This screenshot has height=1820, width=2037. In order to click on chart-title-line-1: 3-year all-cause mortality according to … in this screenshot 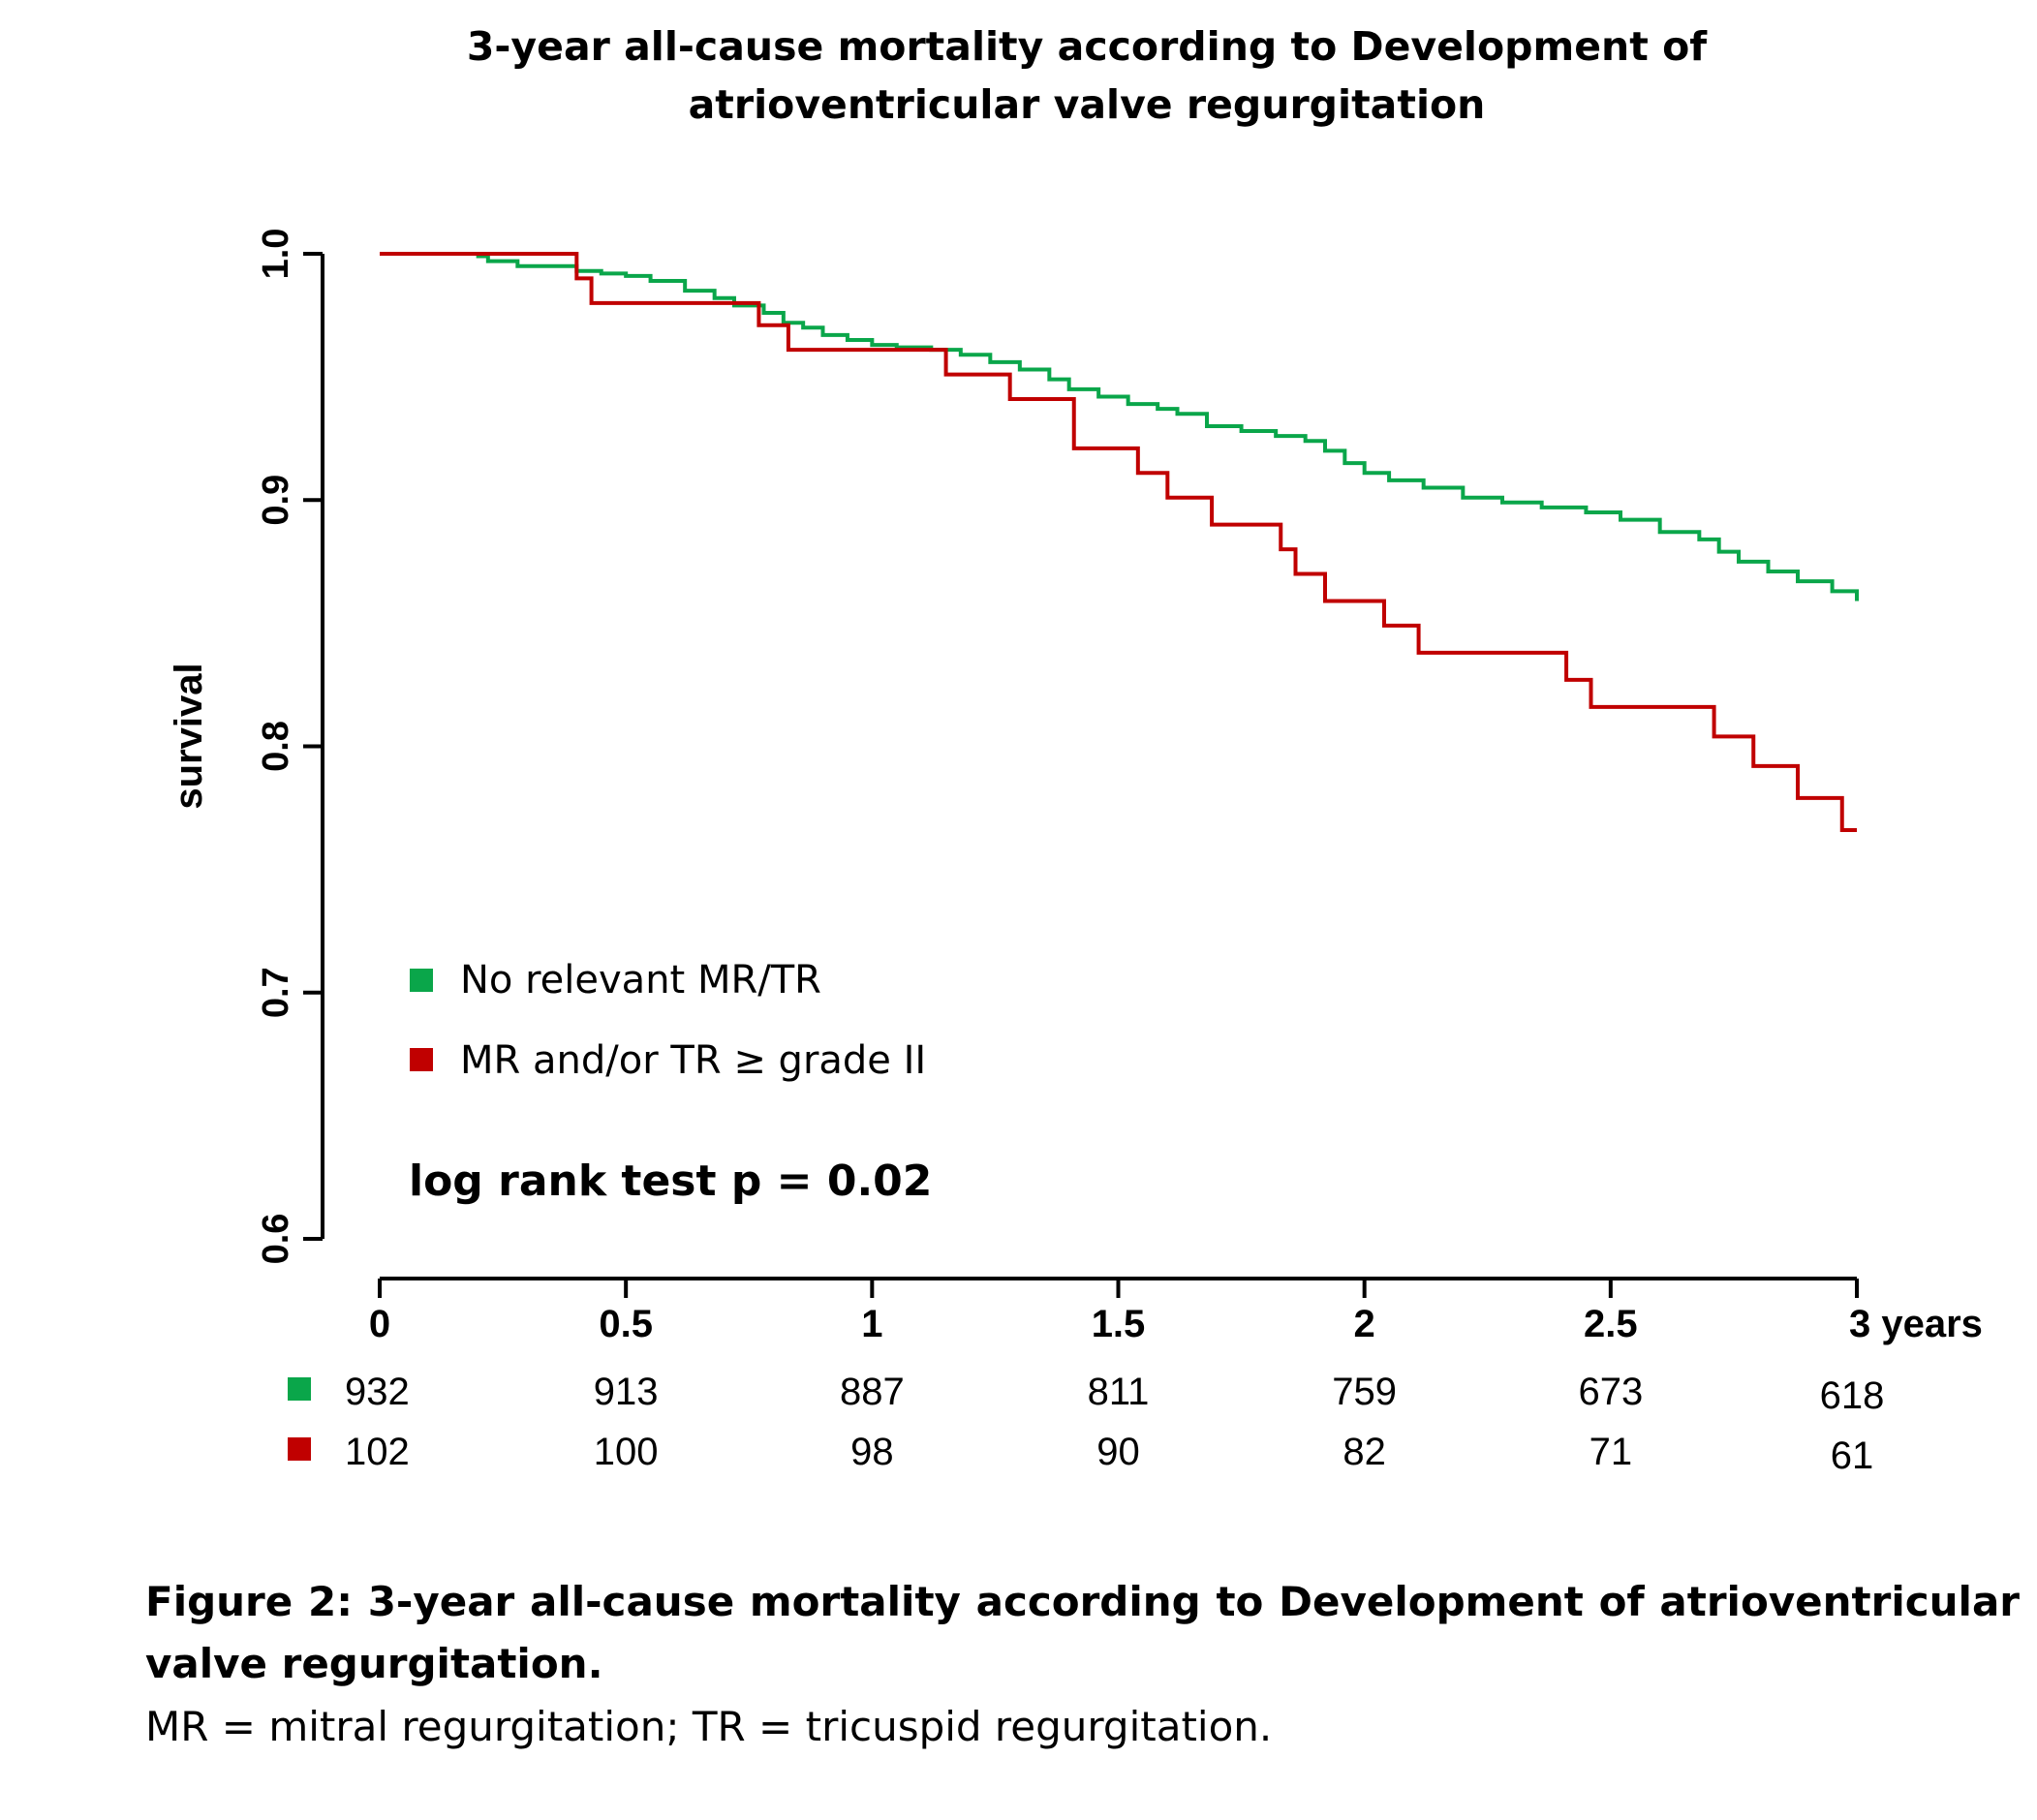, I will do `click(1088, 46)`.